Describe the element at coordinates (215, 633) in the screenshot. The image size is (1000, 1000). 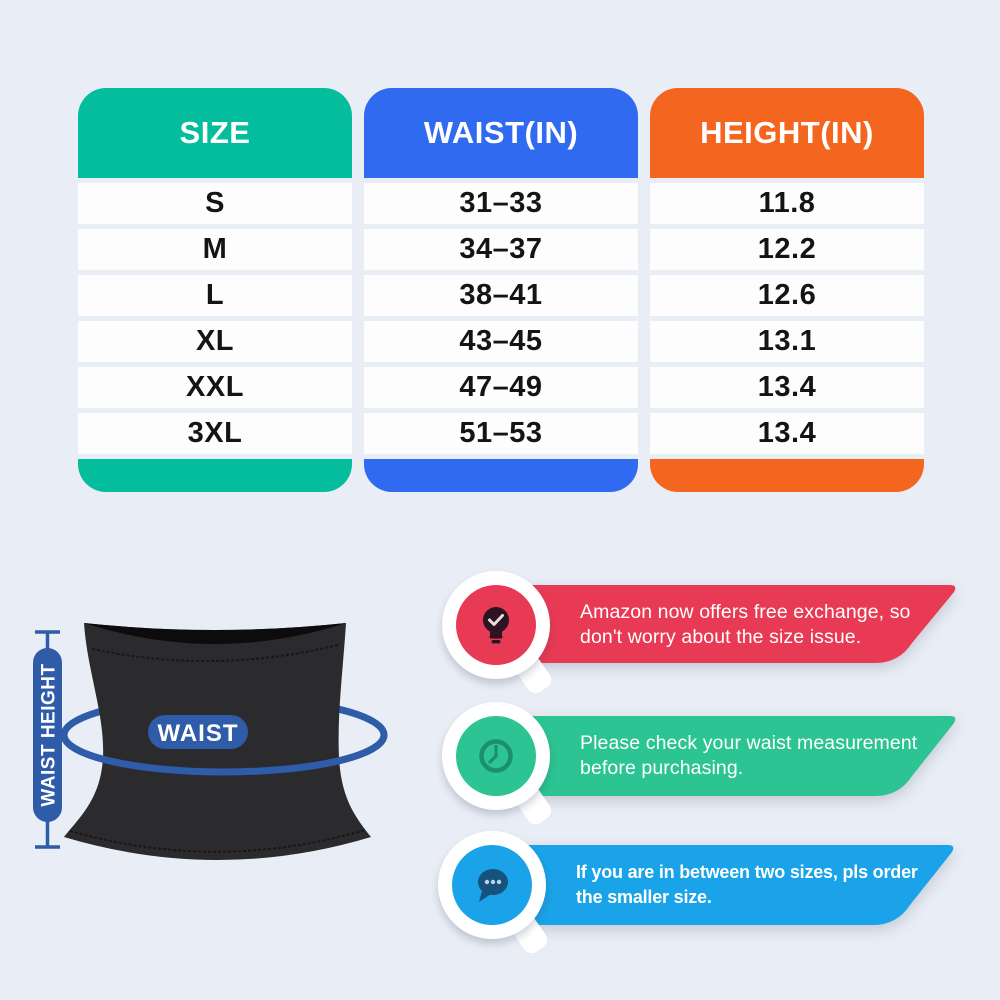
I see `waist-trainer-opening` at that location.